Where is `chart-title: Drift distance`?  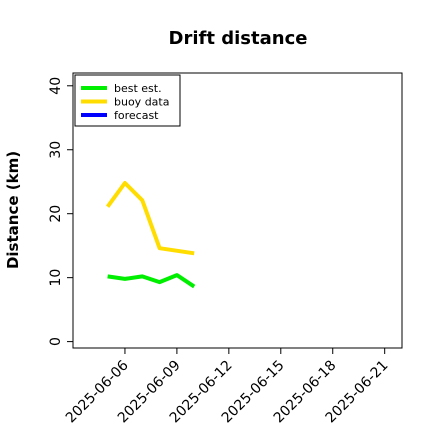
chart-title: Drift distance is located at coordinates (238, 38).